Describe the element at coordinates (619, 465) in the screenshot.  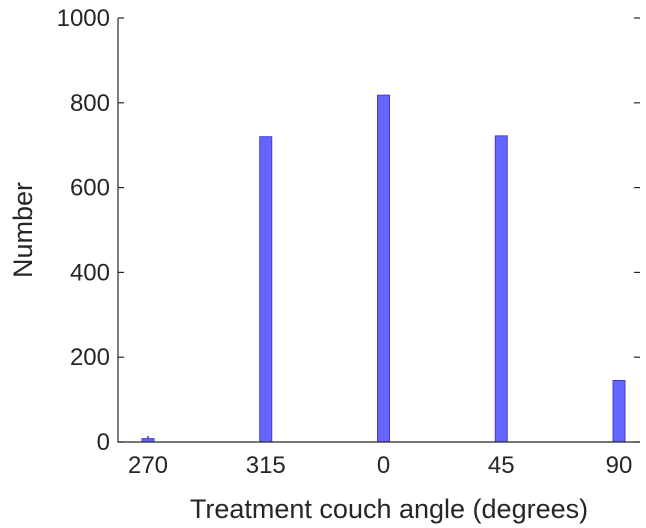
I see `x-tick-label: 90` at that location.